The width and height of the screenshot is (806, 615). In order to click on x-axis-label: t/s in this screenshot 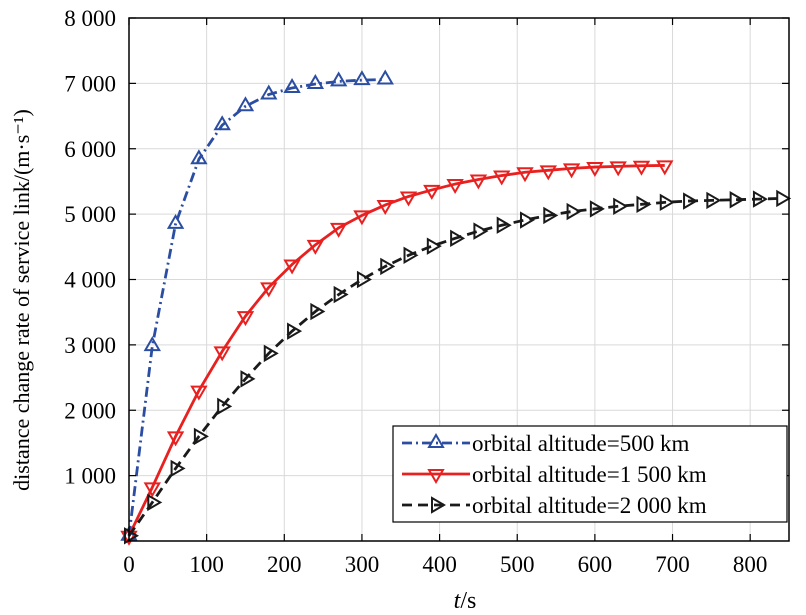, I will do `click(465, 601)`.